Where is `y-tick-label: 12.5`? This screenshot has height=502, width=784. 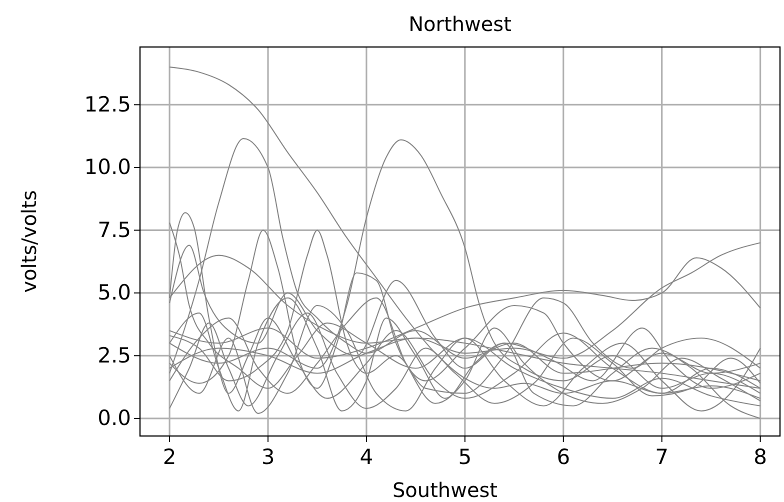
y-tick-label: 12.5 is located at coordinates (107, 104).